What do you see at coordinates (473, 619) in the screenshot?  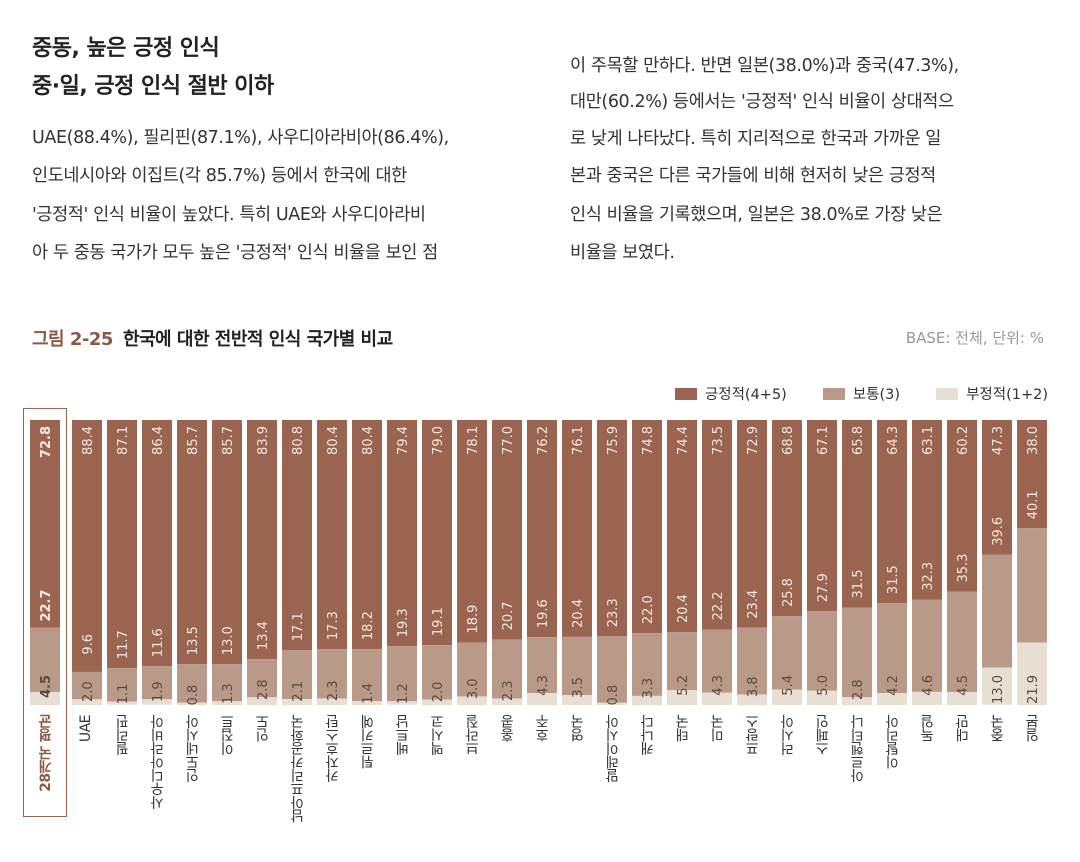 I see `data-label: 18.9` at bounding box center [473, 619].